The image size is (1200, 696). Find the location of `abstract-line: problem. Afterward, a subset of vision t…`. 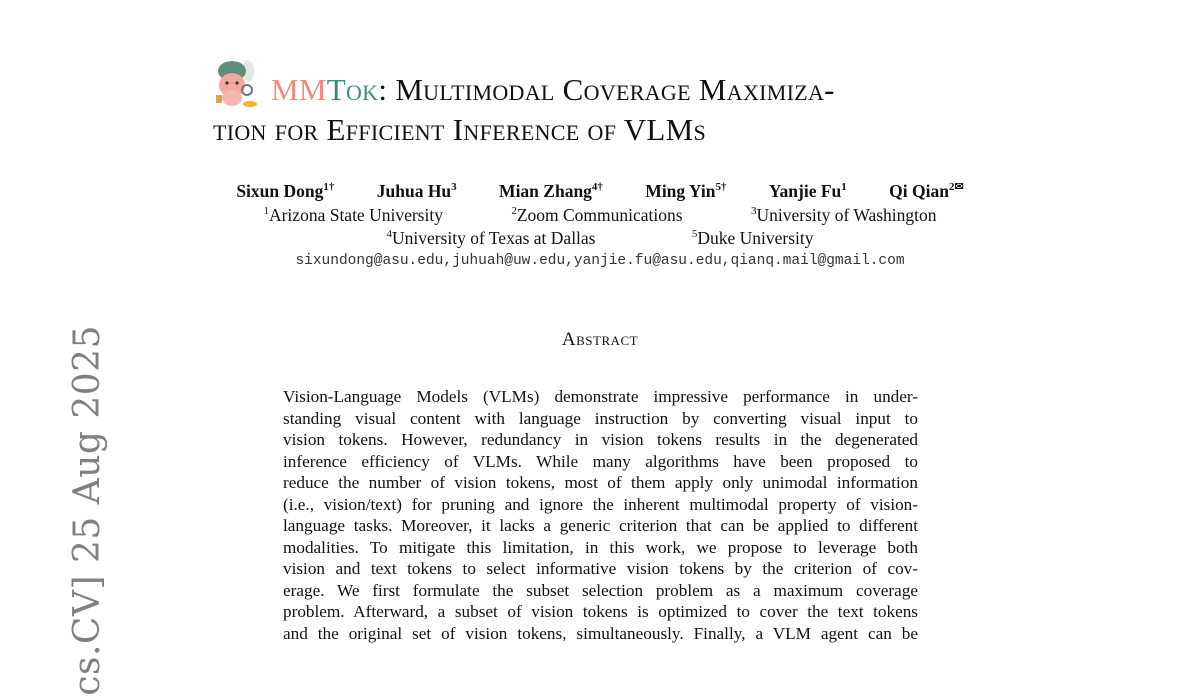

abstract-line: problem. Afterward, a subset of vision t… is located at coordinates (600, 611).